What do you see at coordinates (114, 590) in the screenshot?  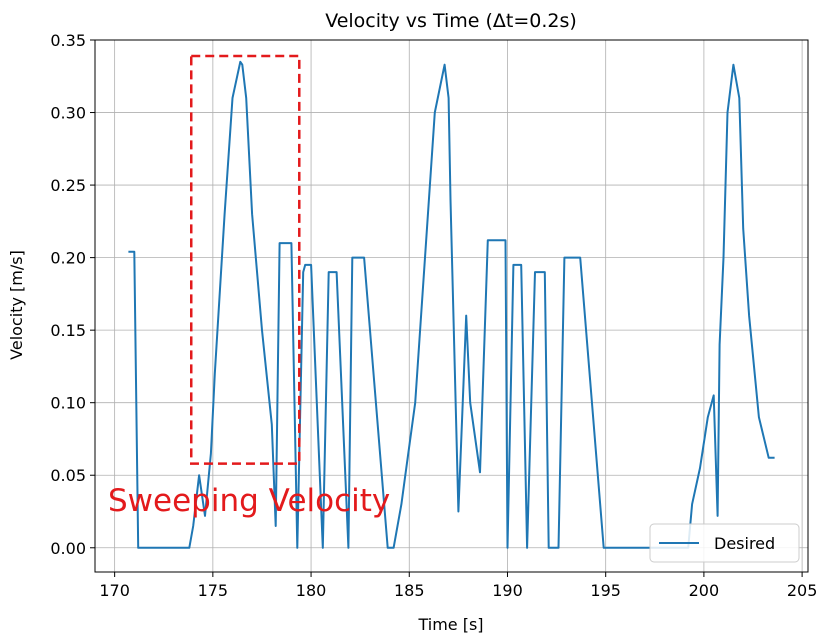 I see `x-tick-label: 170` at bounding box center [114, 590].